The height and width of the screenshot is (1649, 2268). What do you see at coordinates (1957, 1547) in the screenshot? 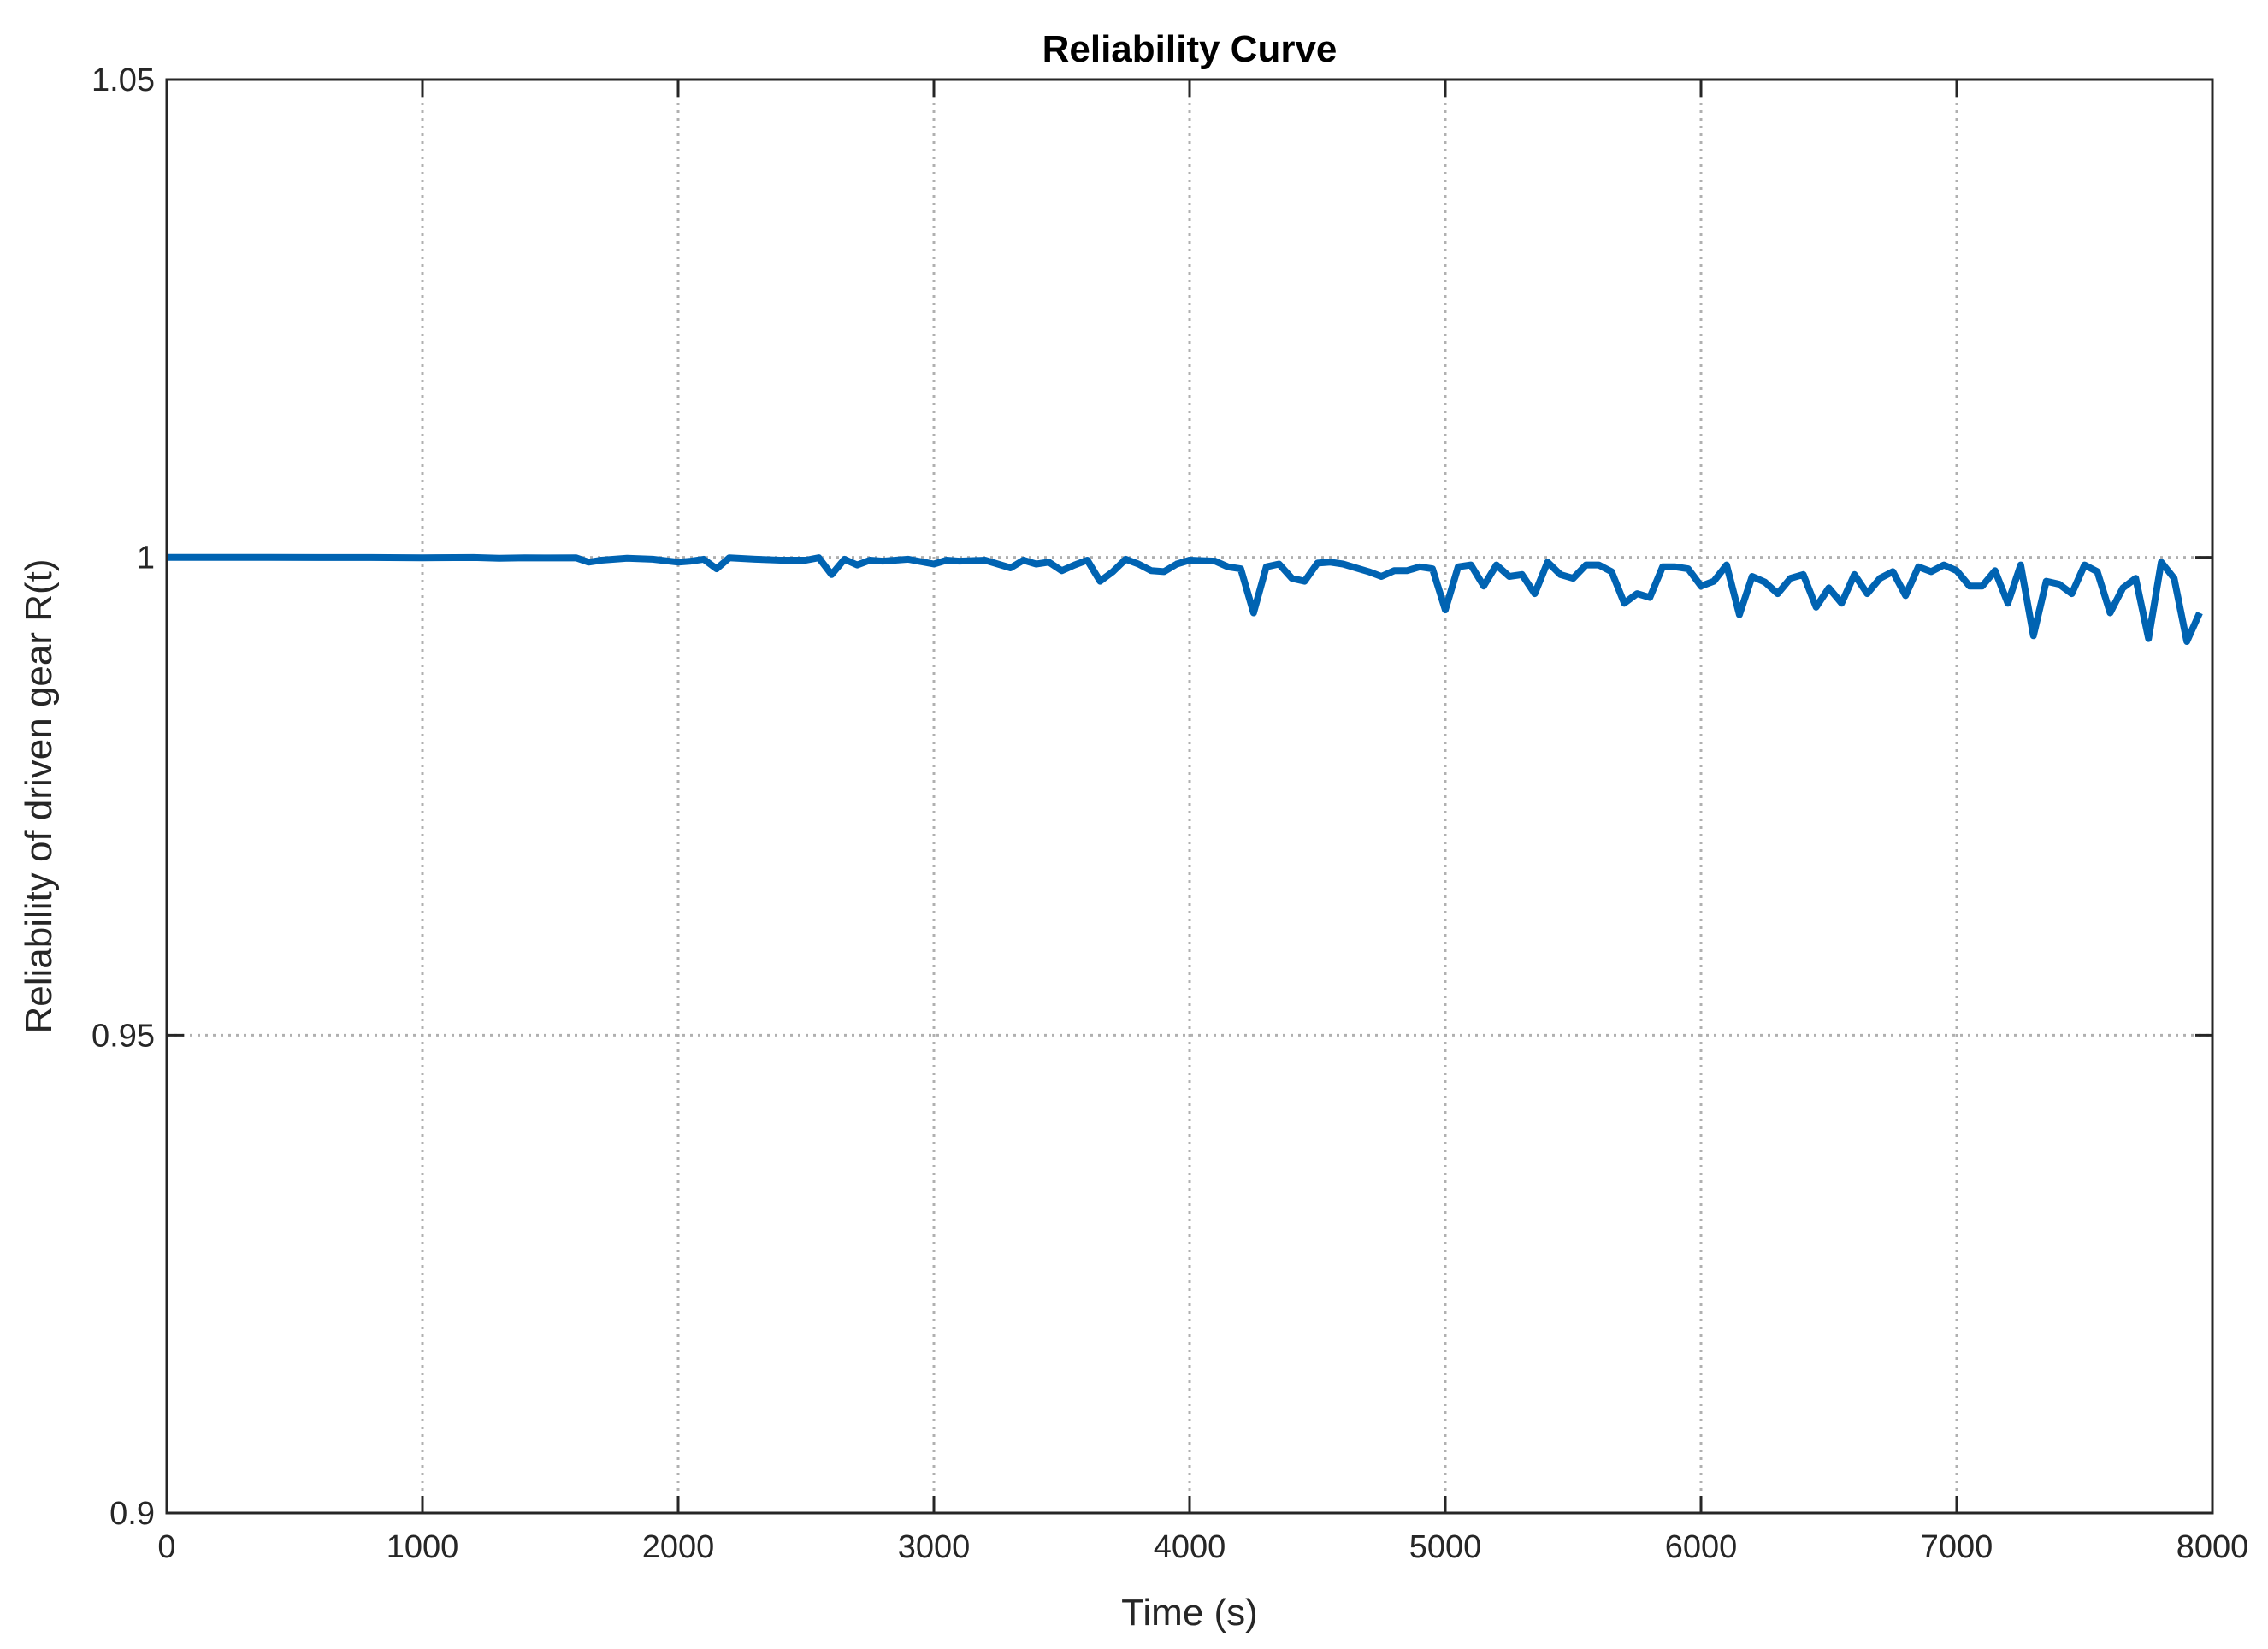
I see `x-tick-label: 7000` at bounding box center [1957, 1547].